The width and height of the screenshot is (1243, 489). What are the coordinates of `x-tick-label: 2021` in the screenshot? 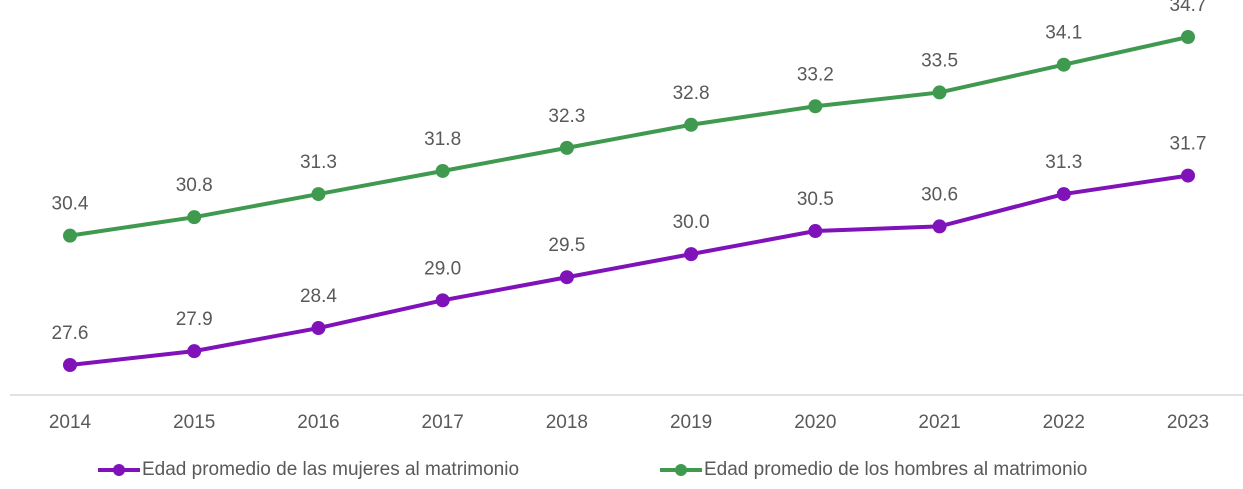 It's located at (939, 422).